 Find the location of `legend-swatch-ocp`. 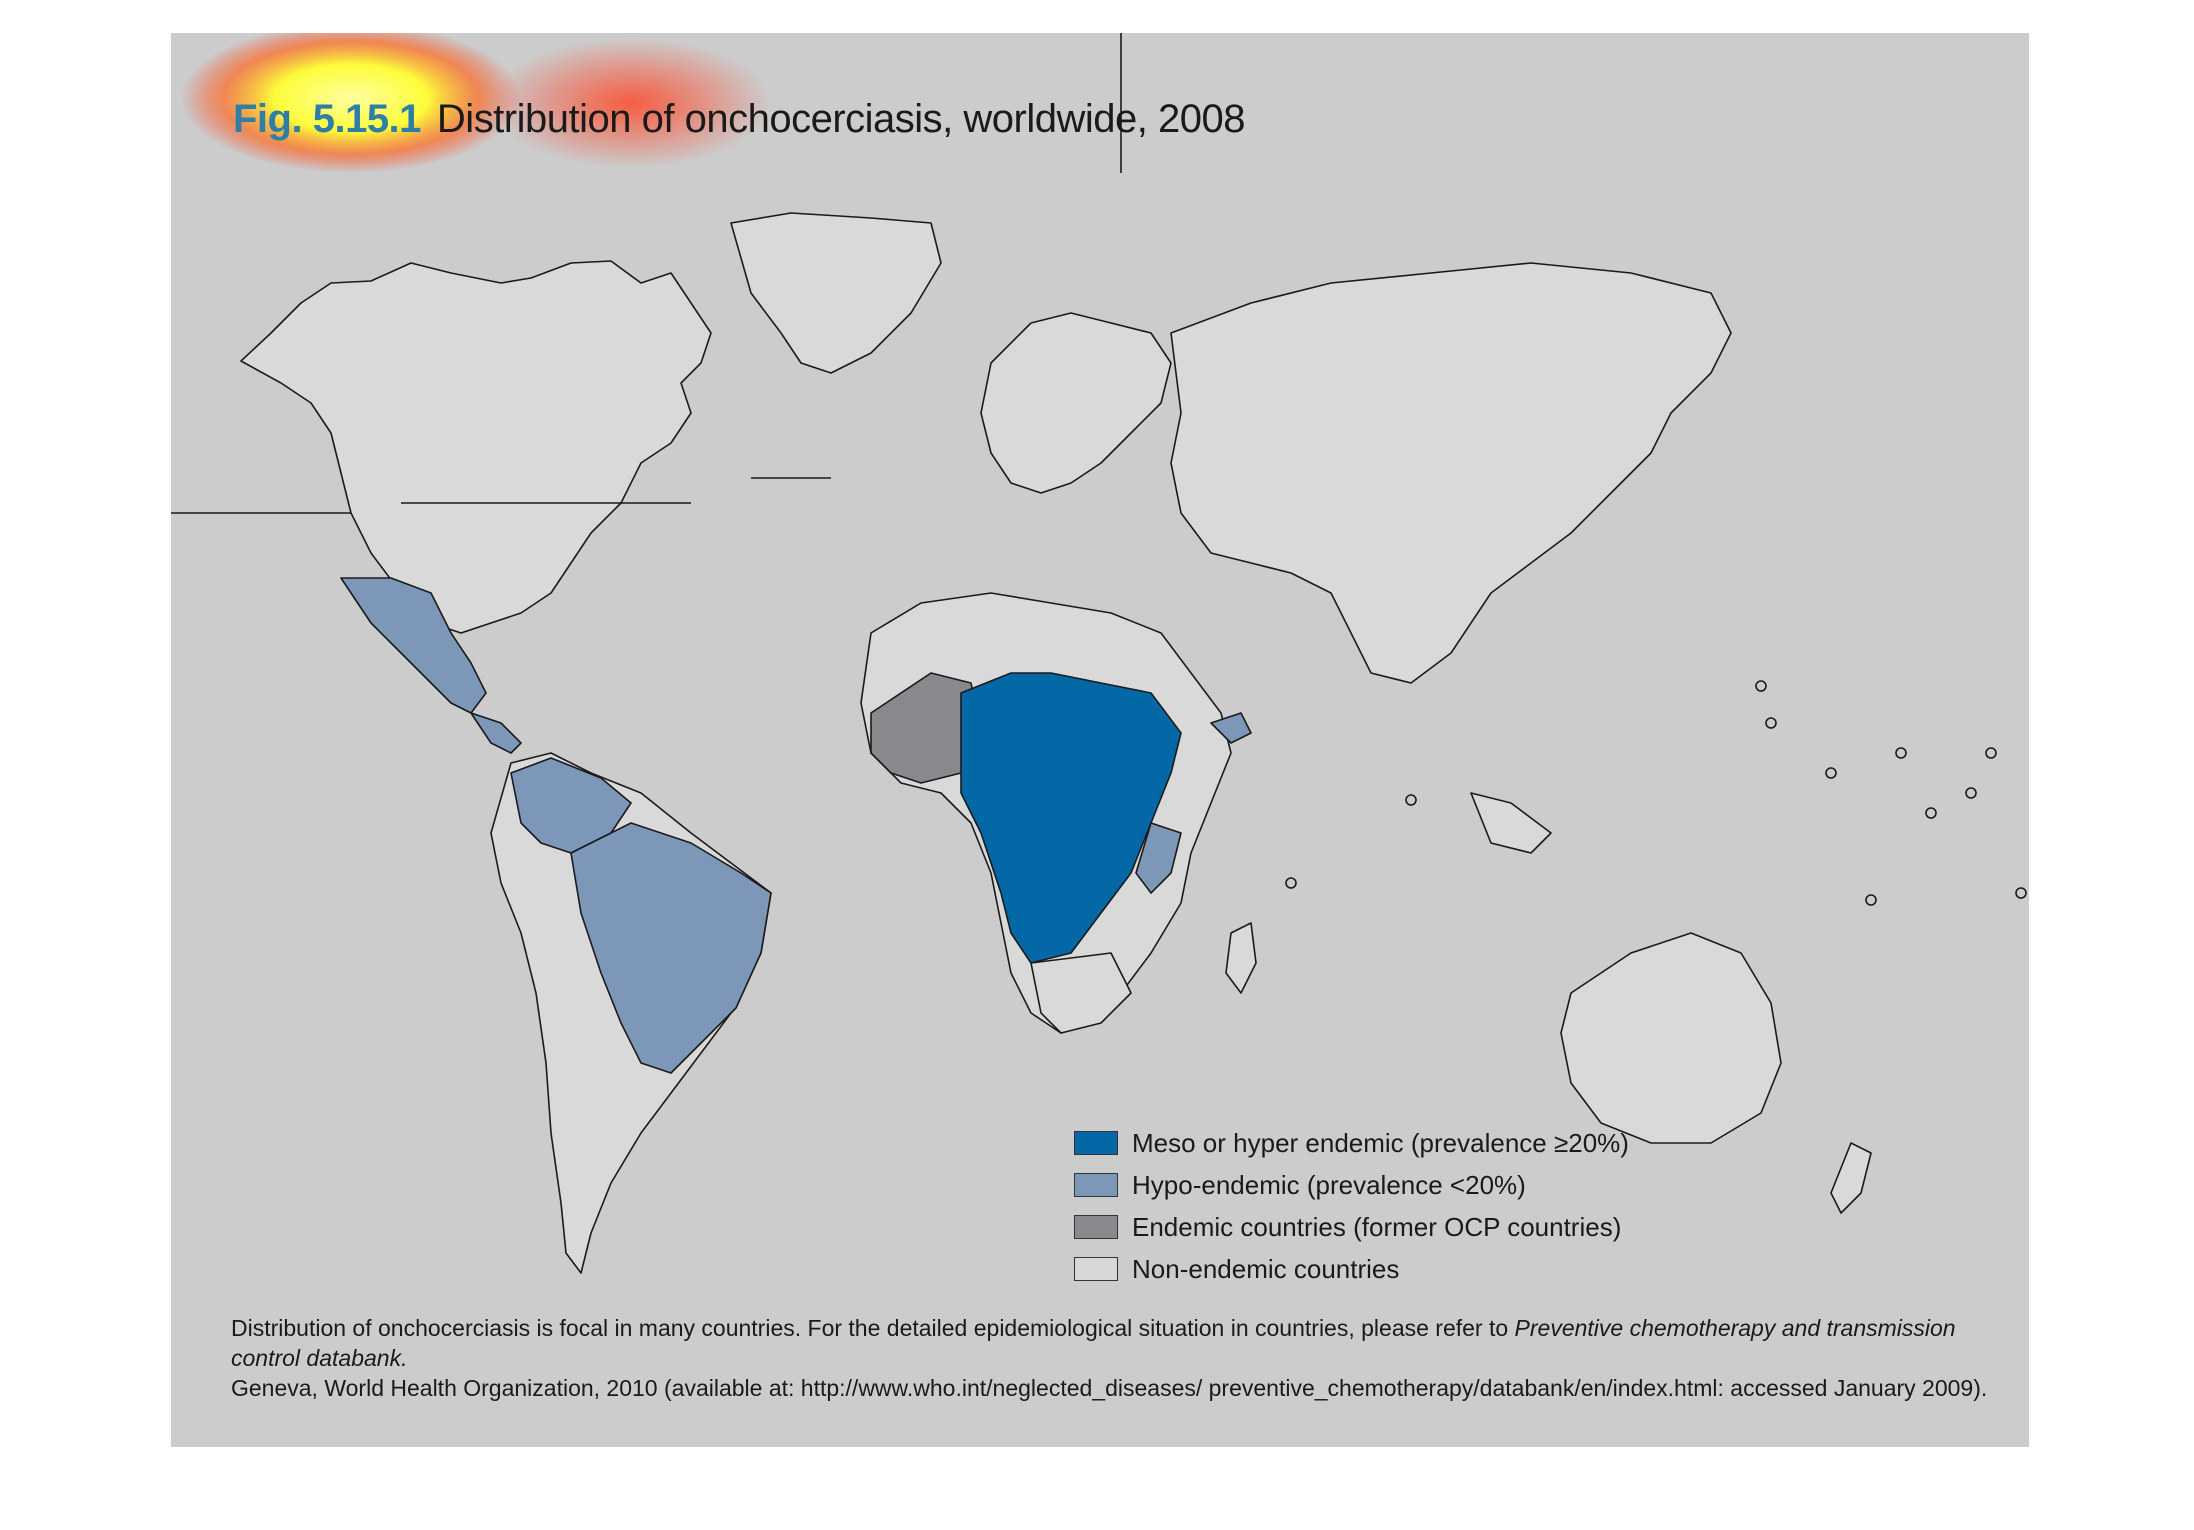

legend-swatch-ocp is located at coordinates (1096, 1227).